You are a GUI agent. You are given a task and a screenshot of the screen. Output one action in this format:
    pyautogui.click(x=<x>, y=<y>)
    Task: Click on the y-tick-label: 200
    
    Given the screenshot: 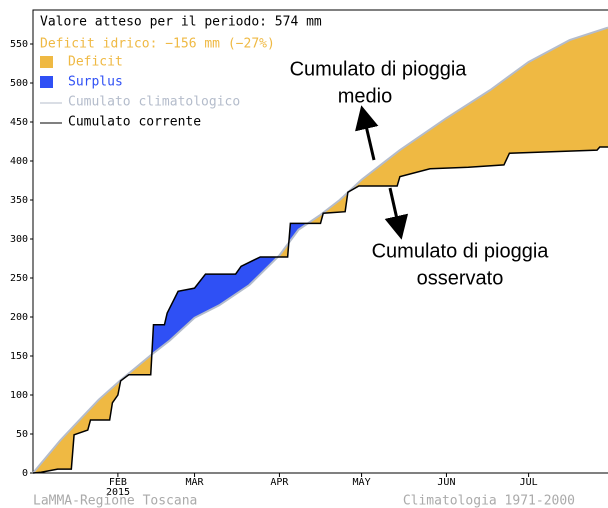 What is the action you would take?
    pyautogui.click(x=19, y=317)
    